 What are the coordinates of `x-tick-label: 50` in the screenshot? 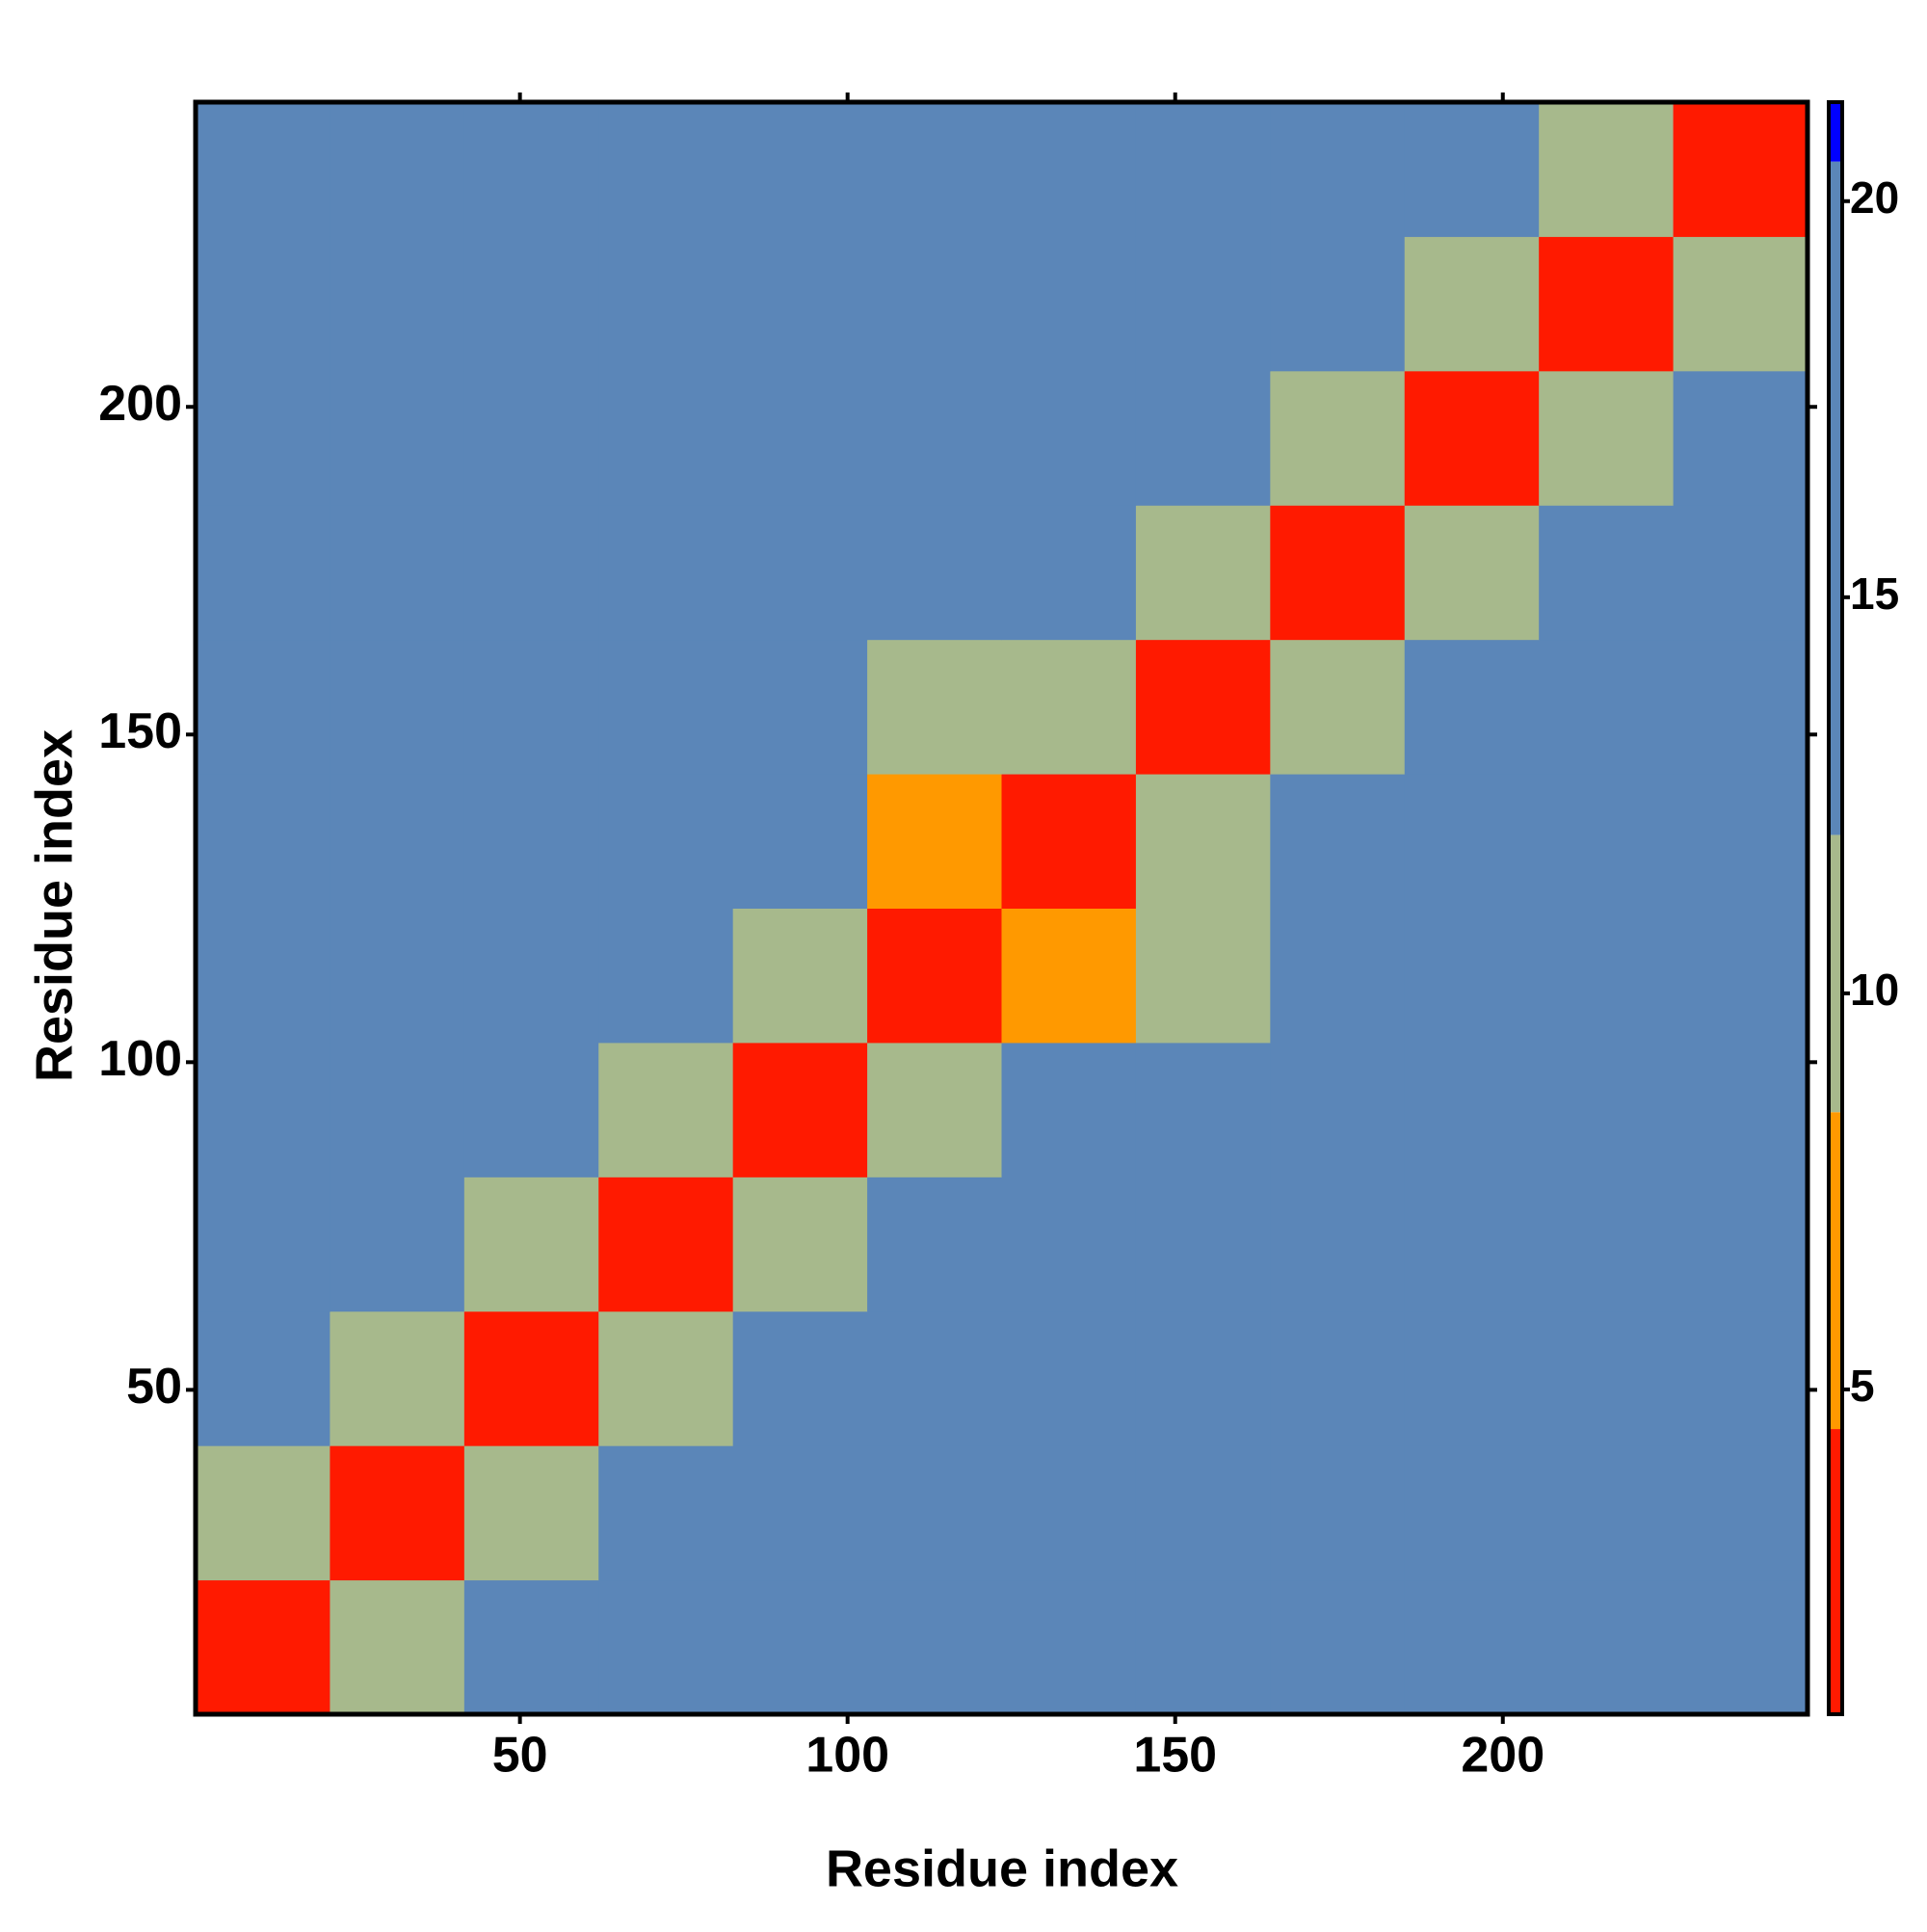 It's located at (520, 1756).